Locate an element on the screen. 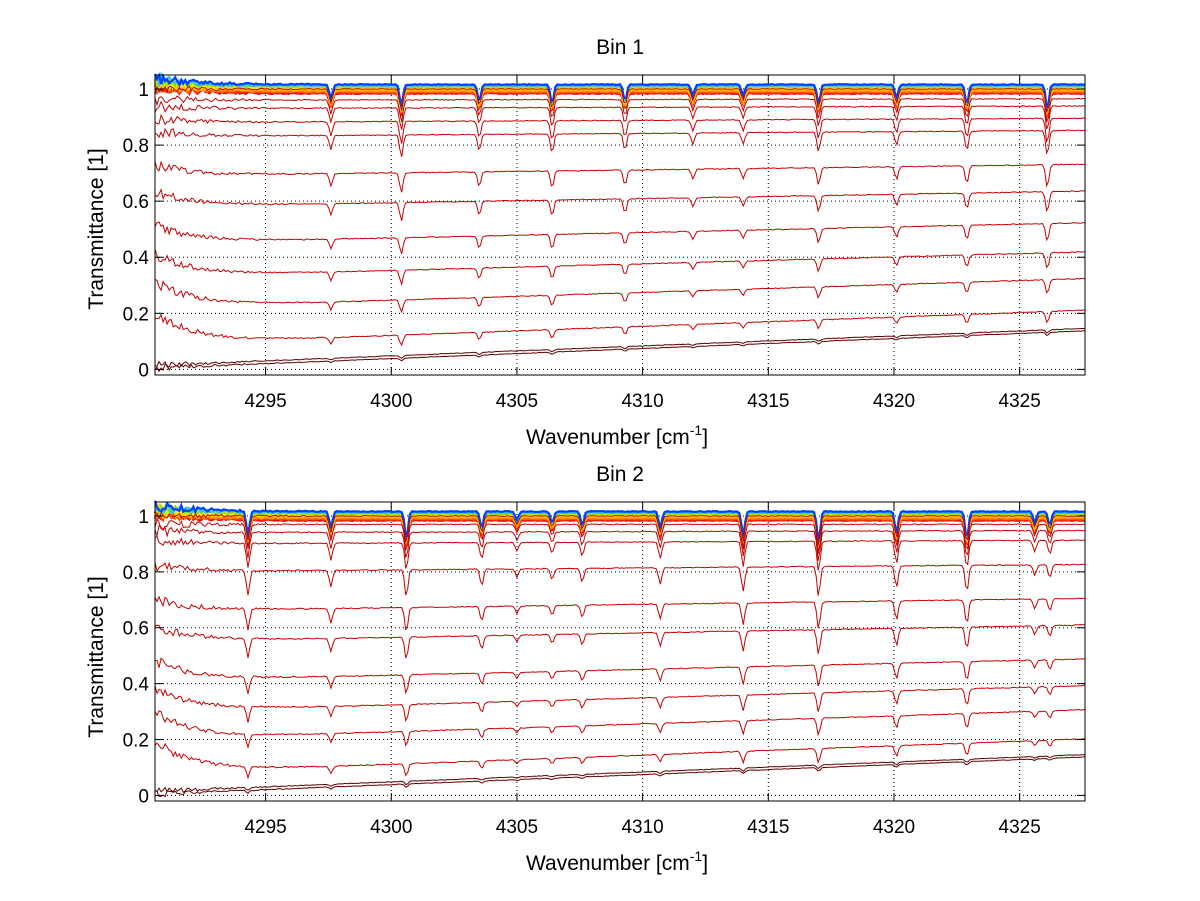 The height and width of the screenshot is (901, 1200). bin-2-title: Bin 2 is located at coordinates (620, 474).